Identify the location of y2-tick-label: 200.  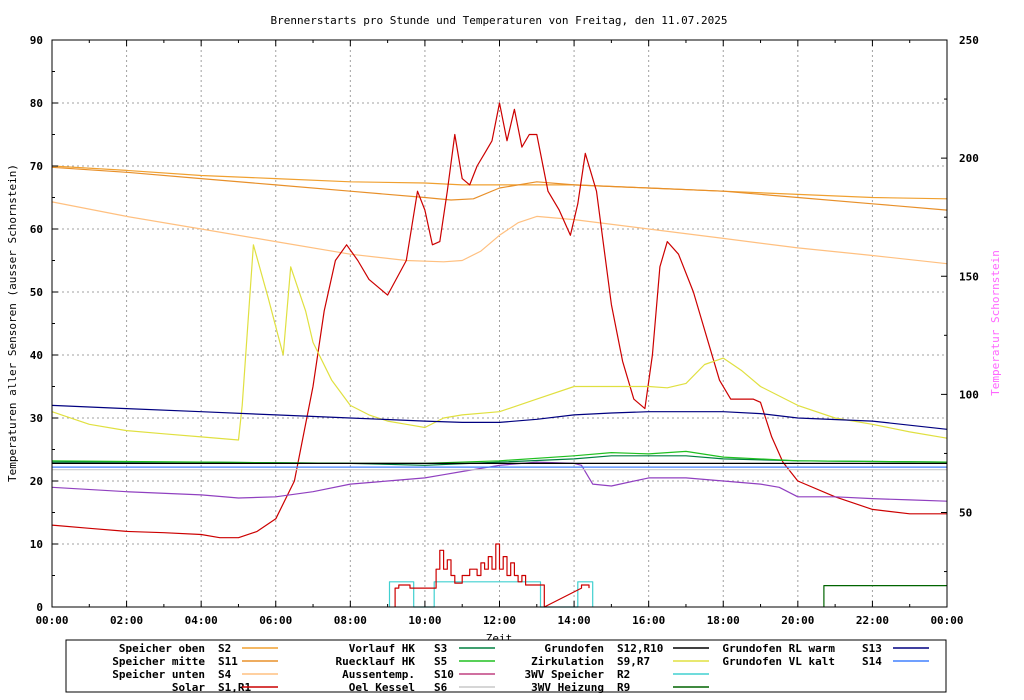
(969, 158).